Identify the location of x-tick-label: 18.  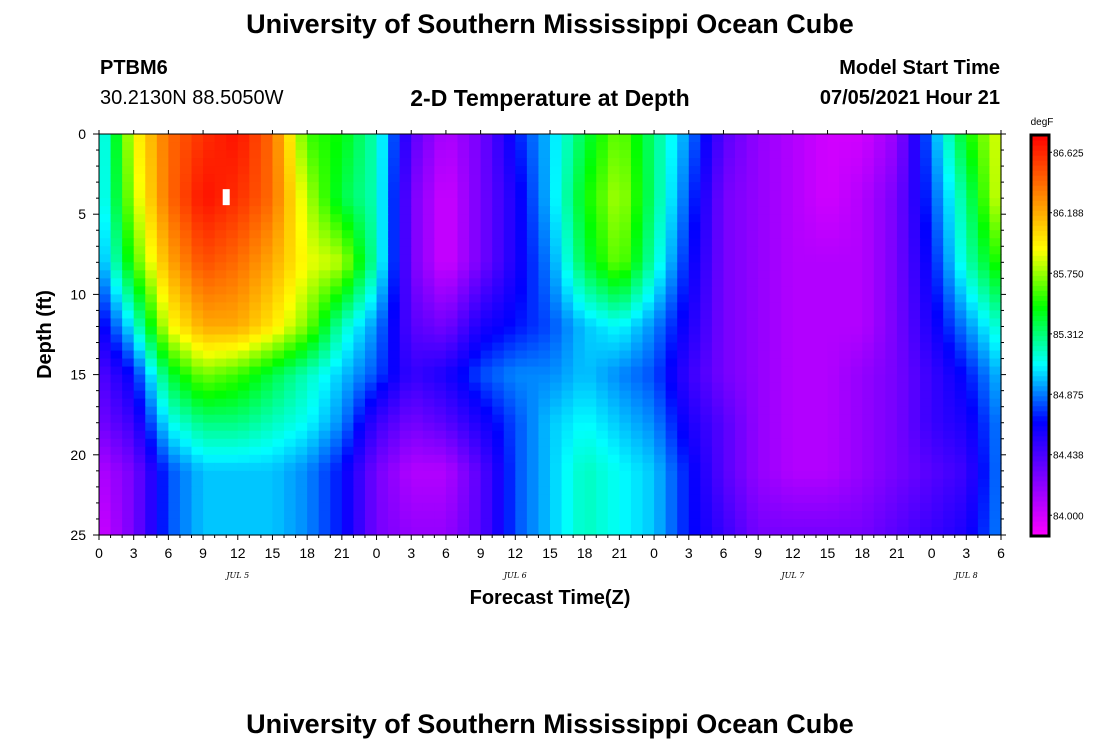
(585, 553).